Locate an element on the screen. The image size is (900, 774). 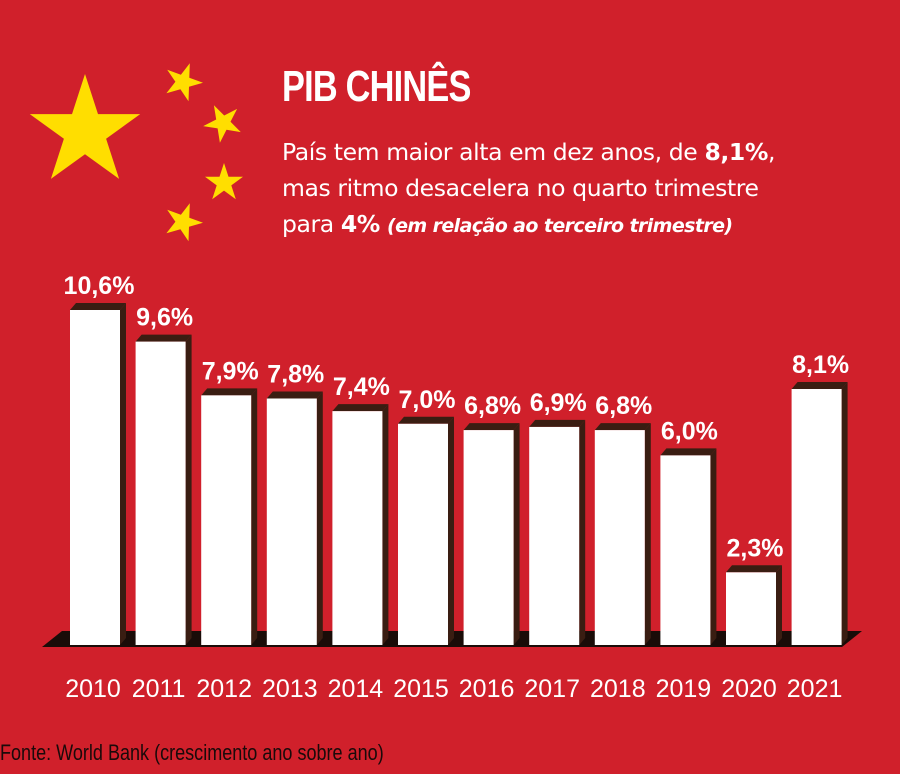
bar-value-label: 7,4% is located at coordinates (361, 387).